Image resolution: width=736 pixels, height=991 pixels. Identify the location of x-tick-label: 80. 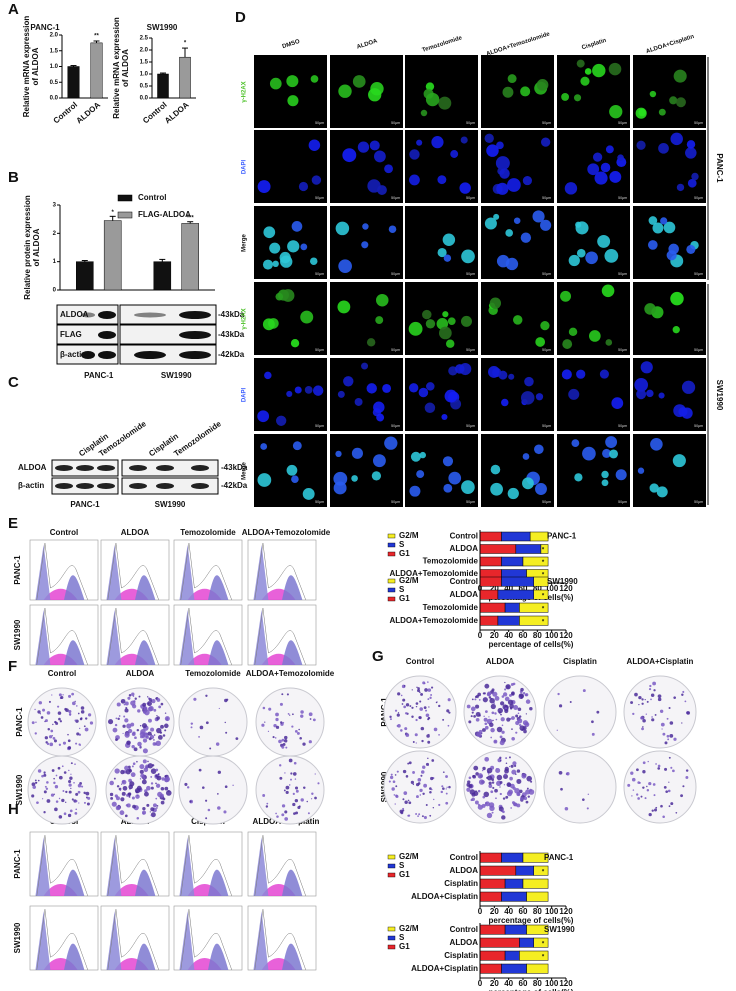
(537, 983).